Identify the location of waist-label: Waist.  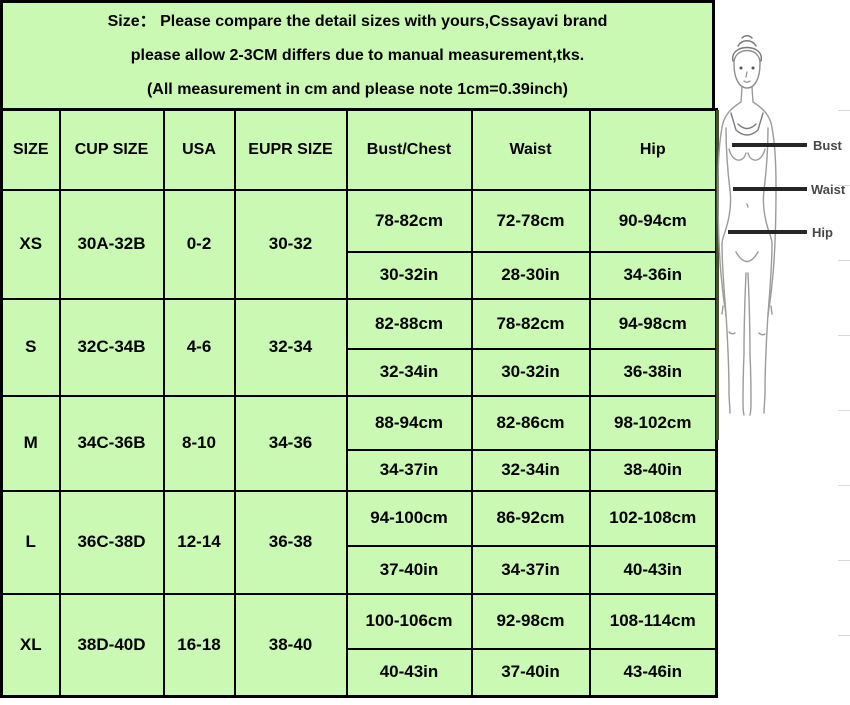
(828, 189).